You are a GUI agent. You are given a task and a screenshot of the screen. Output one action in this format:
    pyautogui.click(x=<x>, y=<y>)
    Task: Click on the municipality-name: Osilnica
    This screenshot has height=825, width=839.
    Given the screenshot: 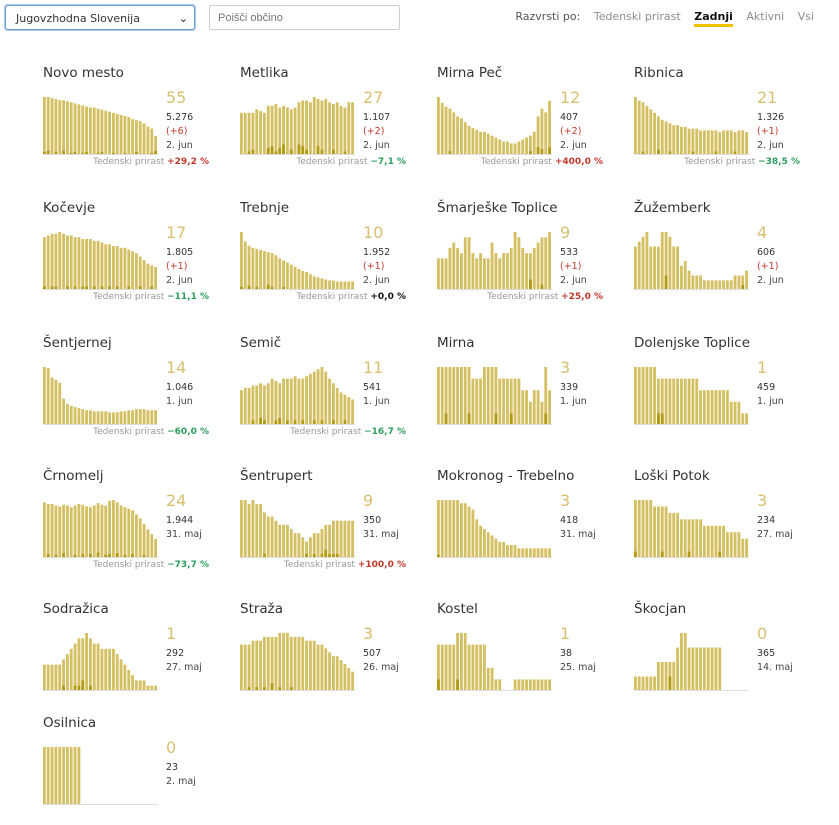 What is the action you would take?
    pyautogui.click(x=70, y=723)
    